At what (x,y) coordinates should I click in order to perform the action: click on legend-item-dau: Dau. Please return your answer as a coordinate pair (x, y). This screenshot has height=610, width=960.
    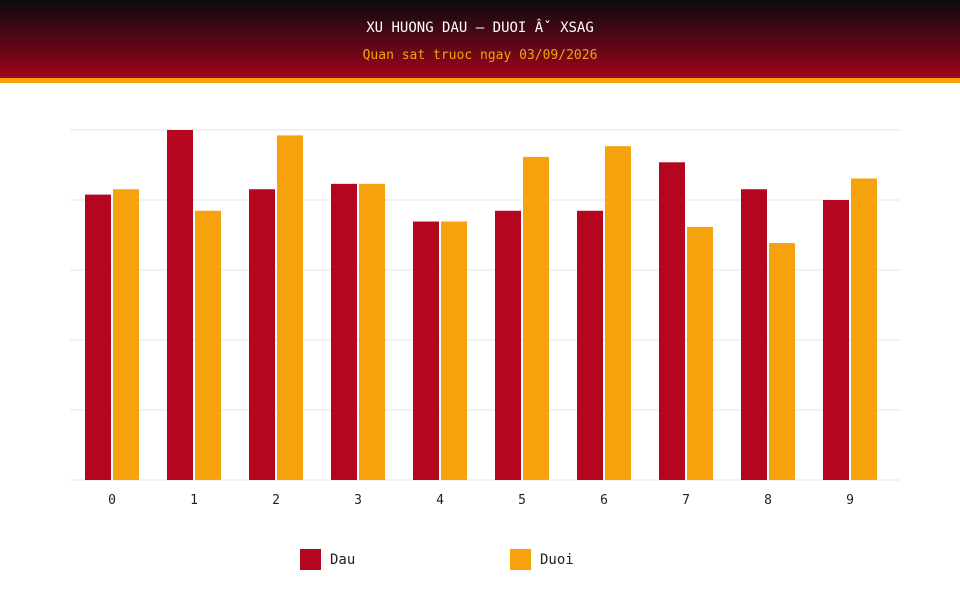
    Looking at the image, I should click on (327, 559).